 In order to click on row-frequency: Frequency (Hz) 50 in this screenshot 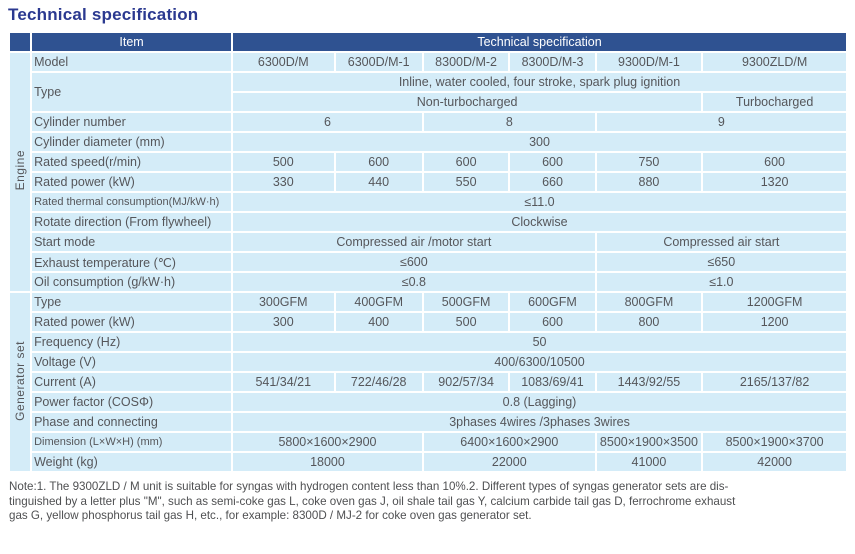, I will do `click(428, 342)`.